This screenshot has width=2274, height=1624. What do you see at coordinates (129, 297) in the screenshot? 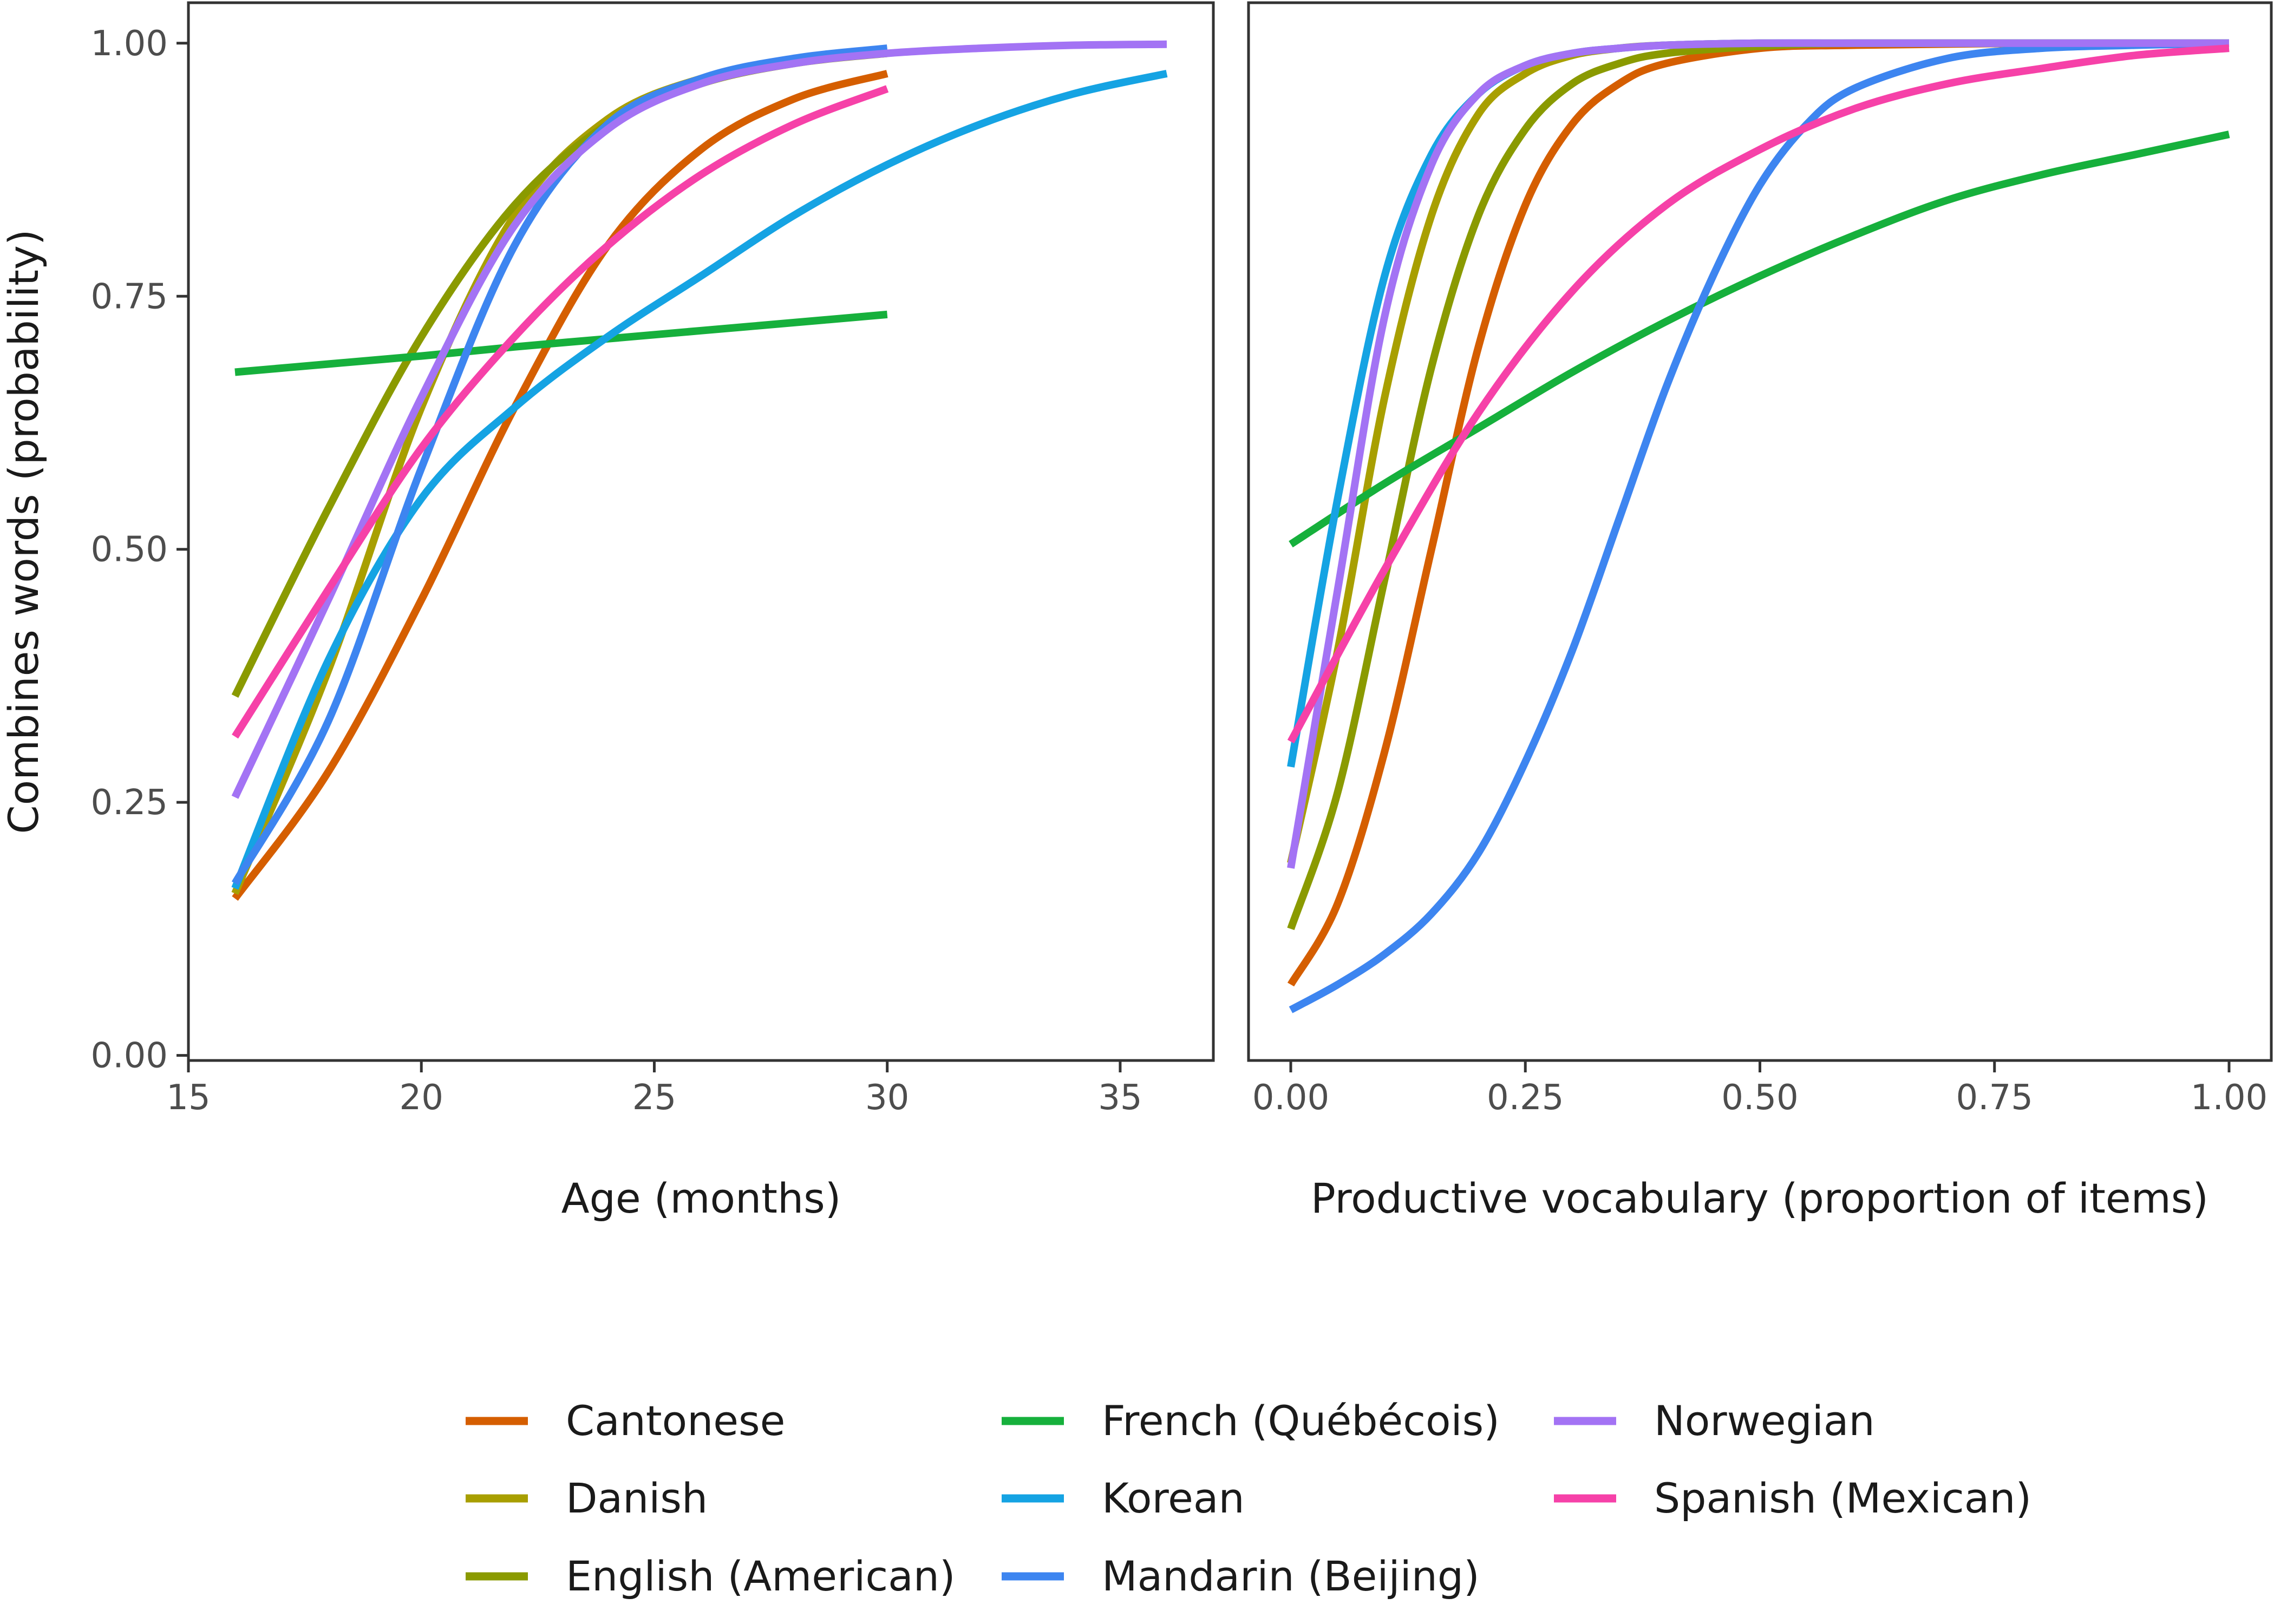
I see `y-tick-label: 0.75` at bounding box center [129, 297].